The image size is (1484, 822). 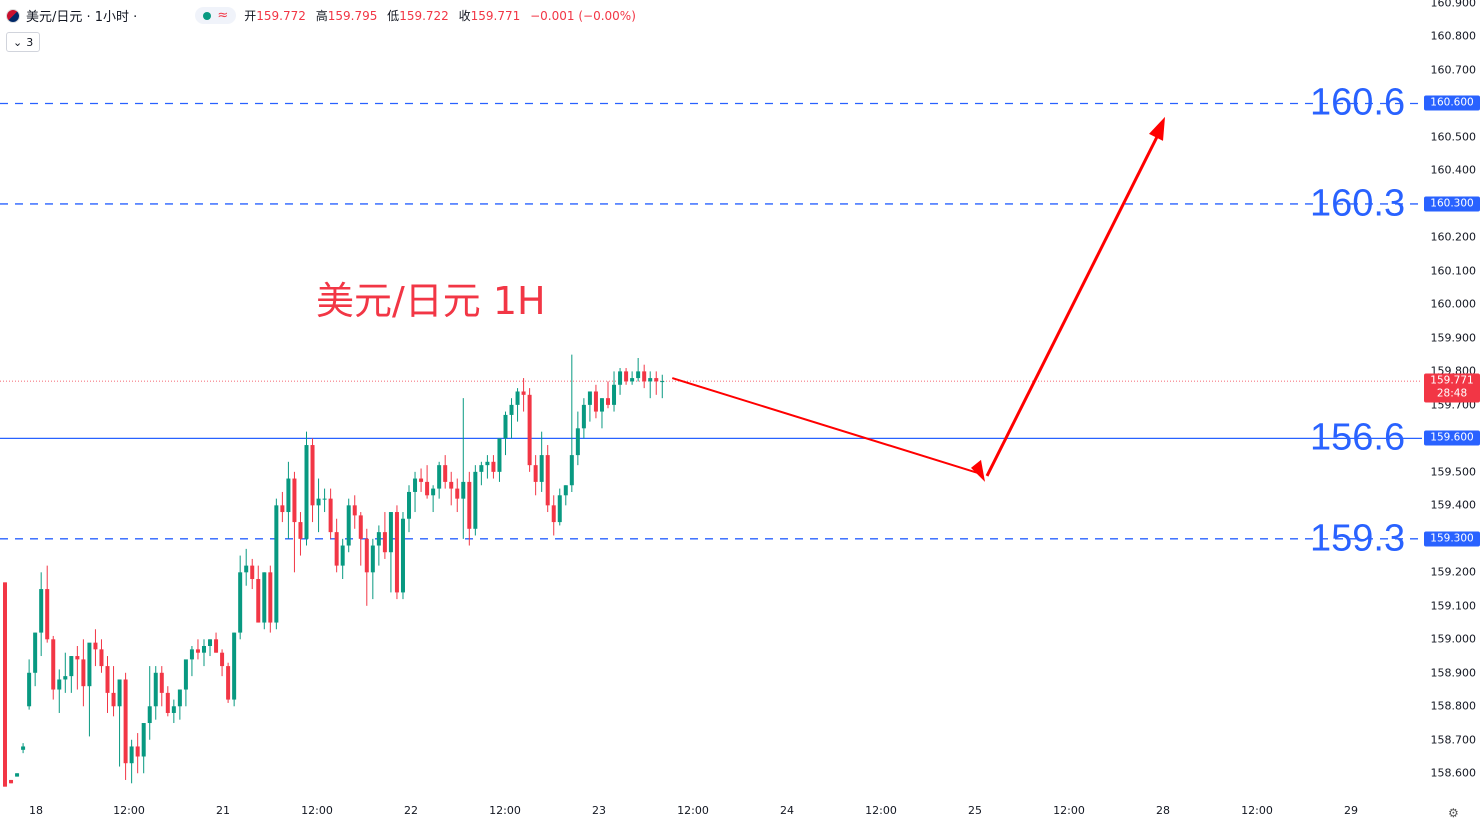 What do you see at coordinates (1452, 204) in the screenshot?
I see `level-price-tag: 160.300` at bounding box center [1452, 204].